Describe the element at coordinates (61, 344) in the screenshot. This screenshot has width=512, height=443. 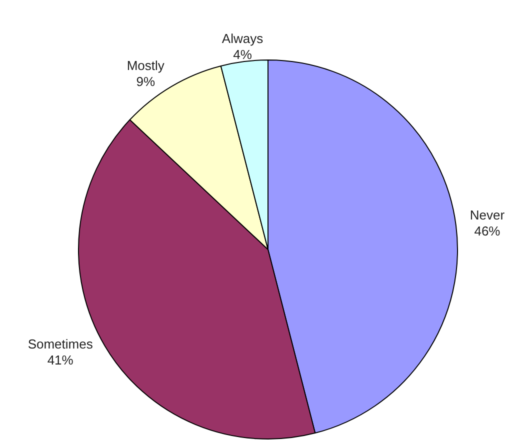
I see `slice-label: Sometimes` at that location.